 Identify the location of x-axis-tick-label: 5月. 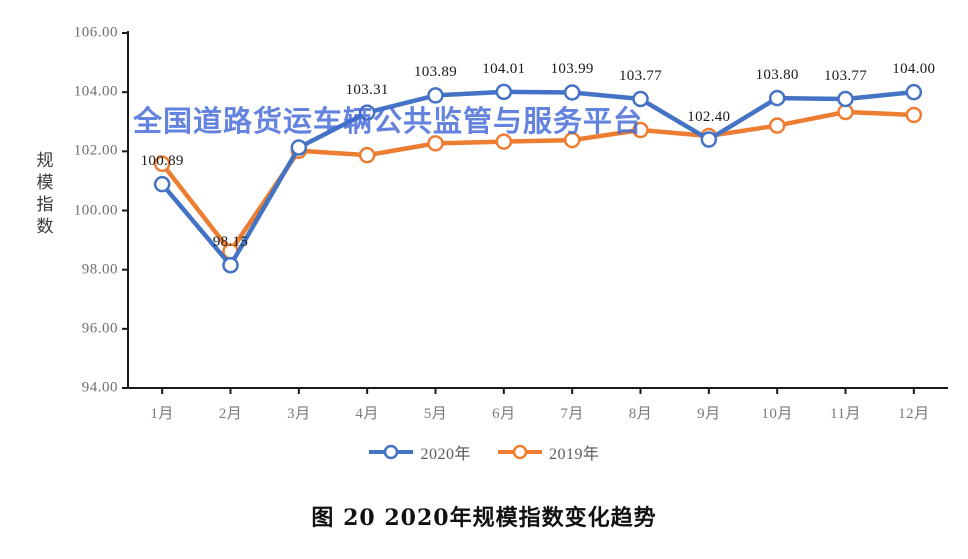
(435, 414).